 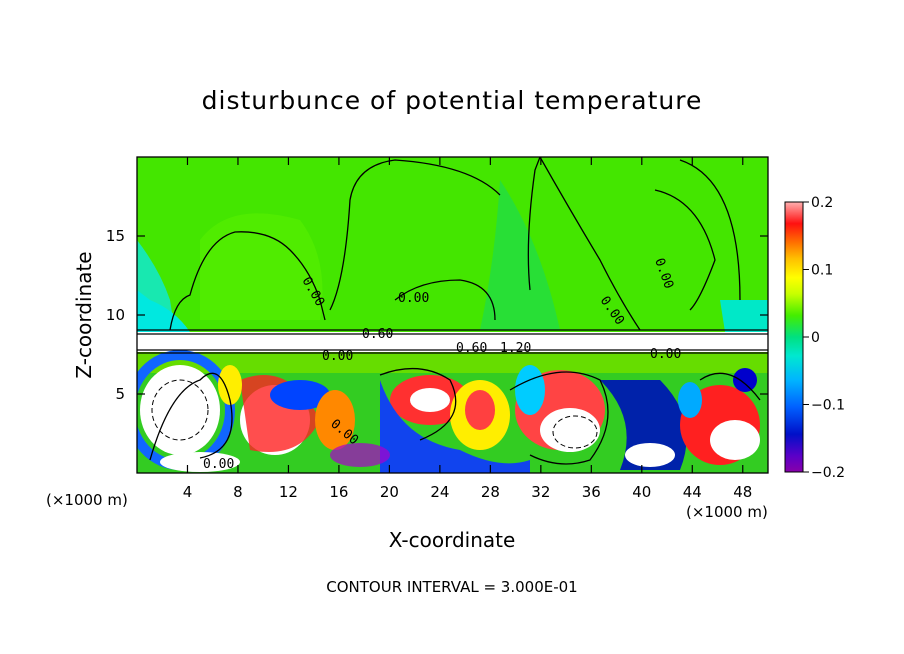 What do you see at coordinates (288, 492) in the screenshot?
I see `x-tick-label: 12` at bounding box center [288, 492].